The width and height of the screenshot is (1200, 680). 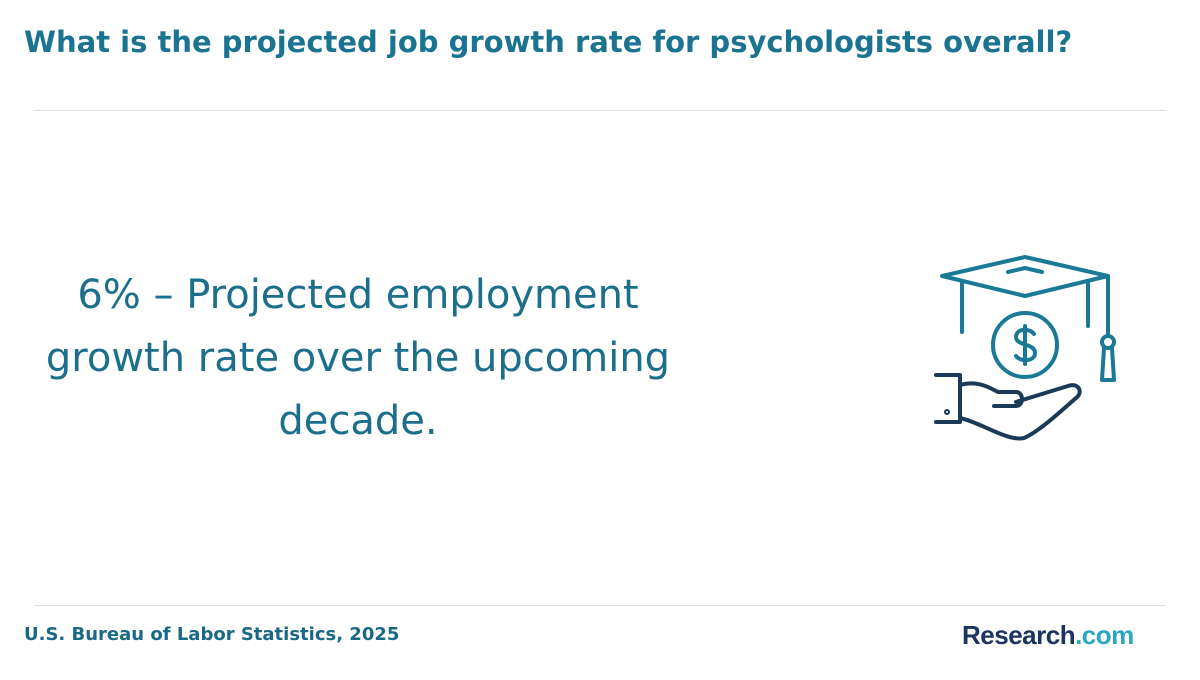 I want to click on icon, so click(x=1025, y=348).